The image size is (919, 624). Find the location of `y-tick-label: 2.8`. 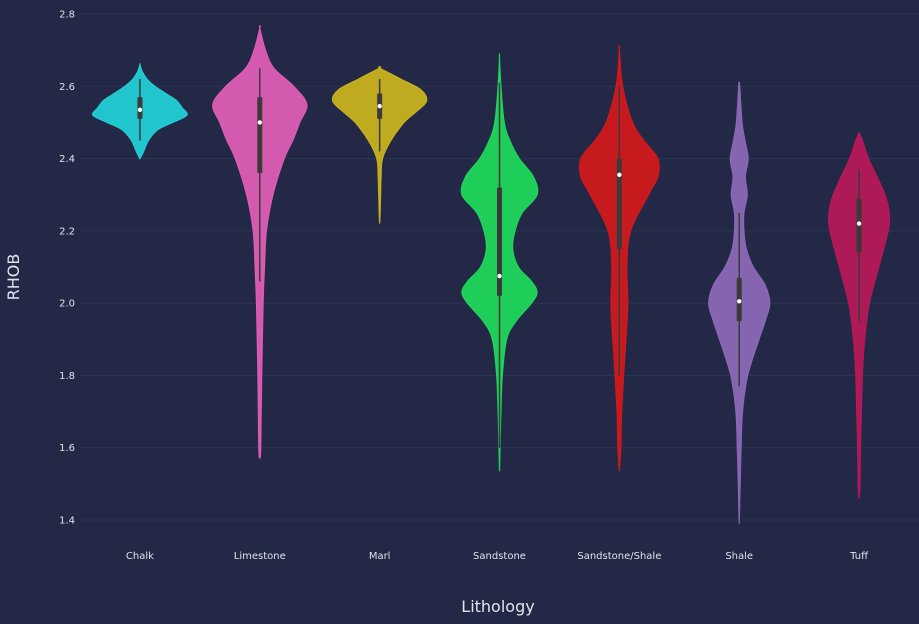

y-tick-label: 2.8 is located at coordinates (67, 15).